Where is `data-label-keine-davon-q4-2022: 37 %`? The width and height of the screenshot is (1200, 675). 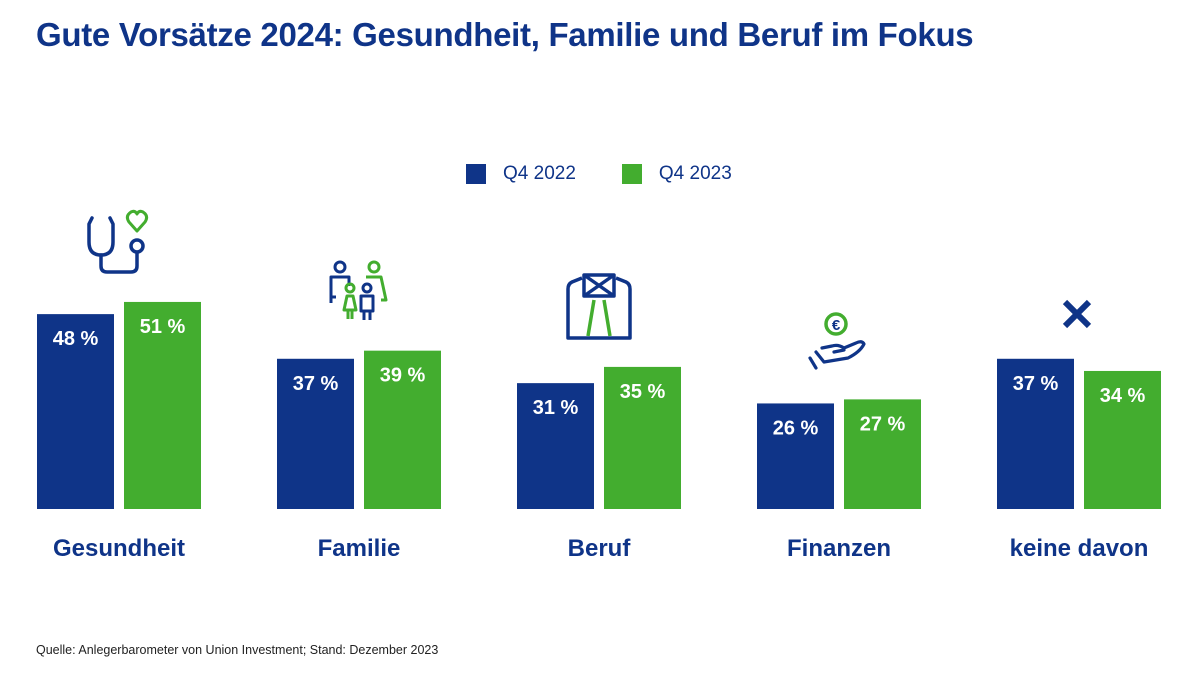
data-label-keine-davon-q4-2022: 37 % is located at coordinates (1036, 384).